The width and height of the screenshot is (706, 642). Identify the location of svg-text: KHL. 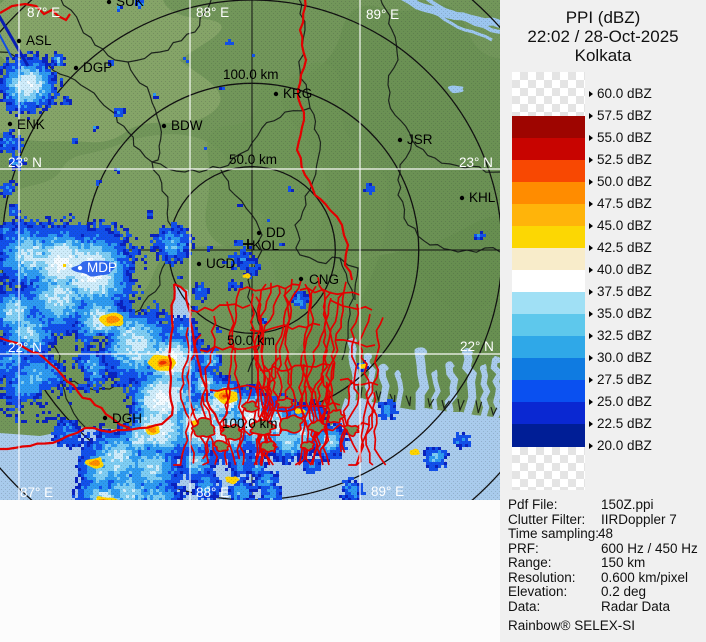
(482, 197).